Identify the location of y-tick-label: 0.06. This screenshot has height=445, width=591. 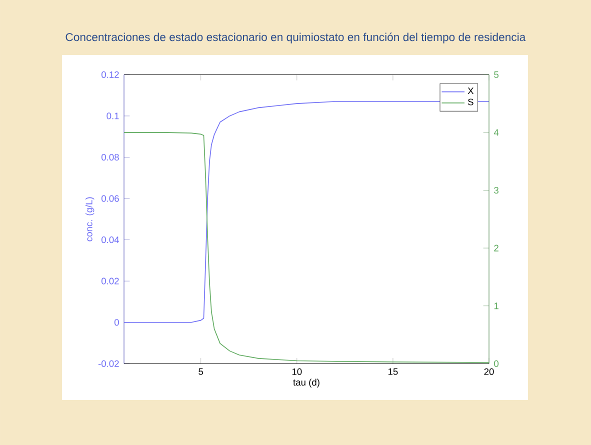
(110, 198).